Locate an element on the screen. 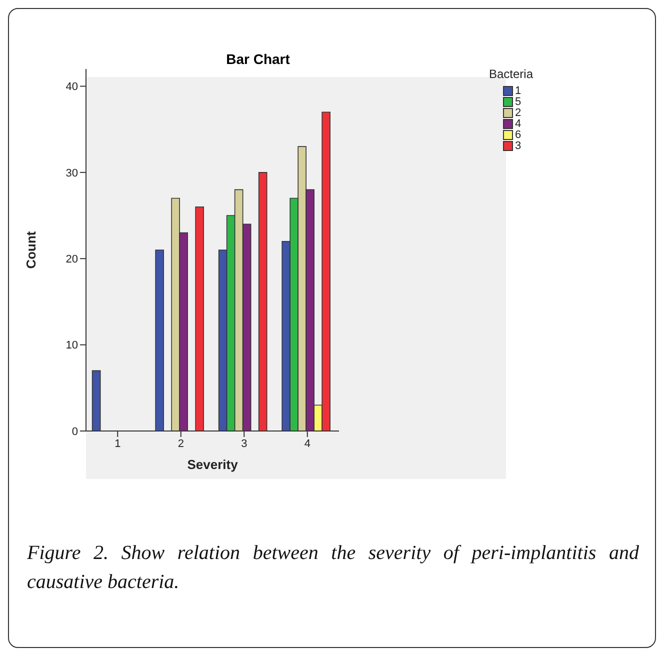  legend-label: 1 is located at coordinates (518, 90).